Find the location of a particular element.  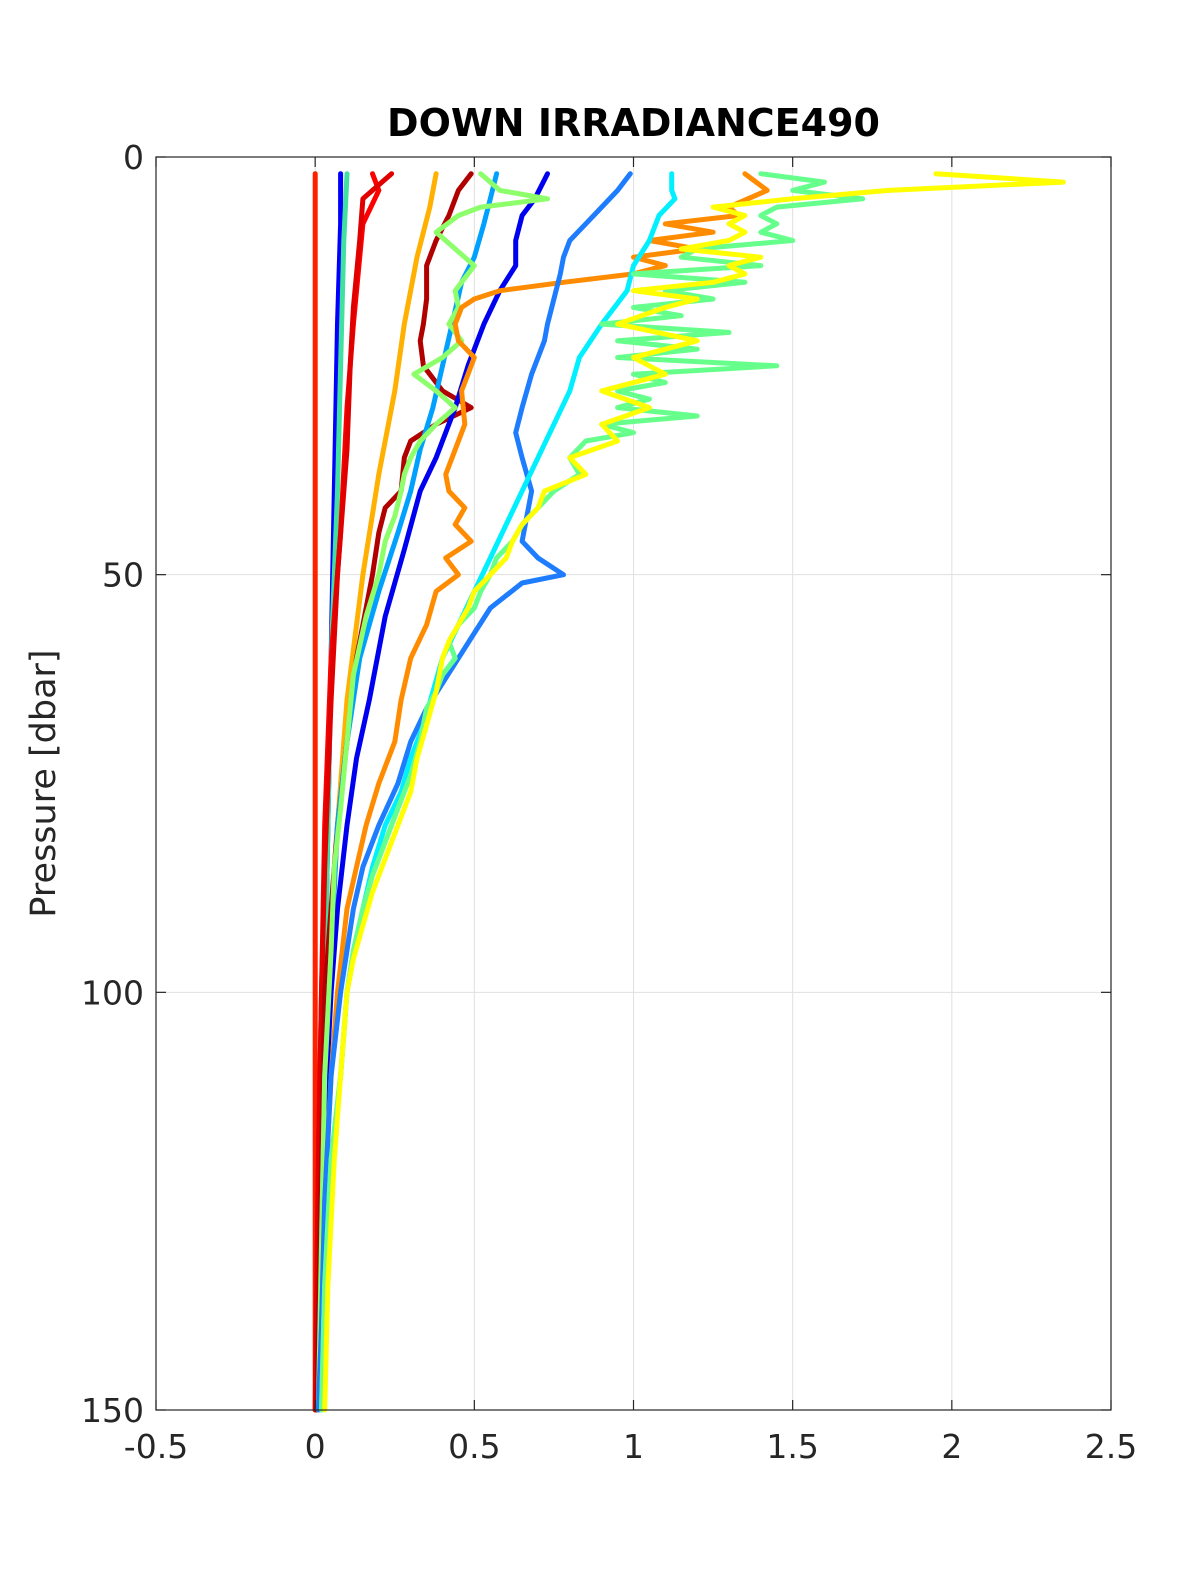

x-tick-label-4: 1.5 is located at coordinates (792, 1446).